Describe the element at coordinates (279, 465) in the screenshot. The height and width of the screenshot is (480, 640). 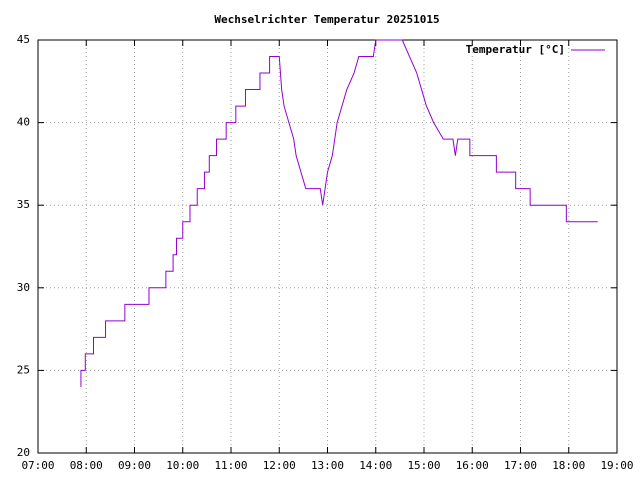
I see `x-tick-label: 12:00` at that location.